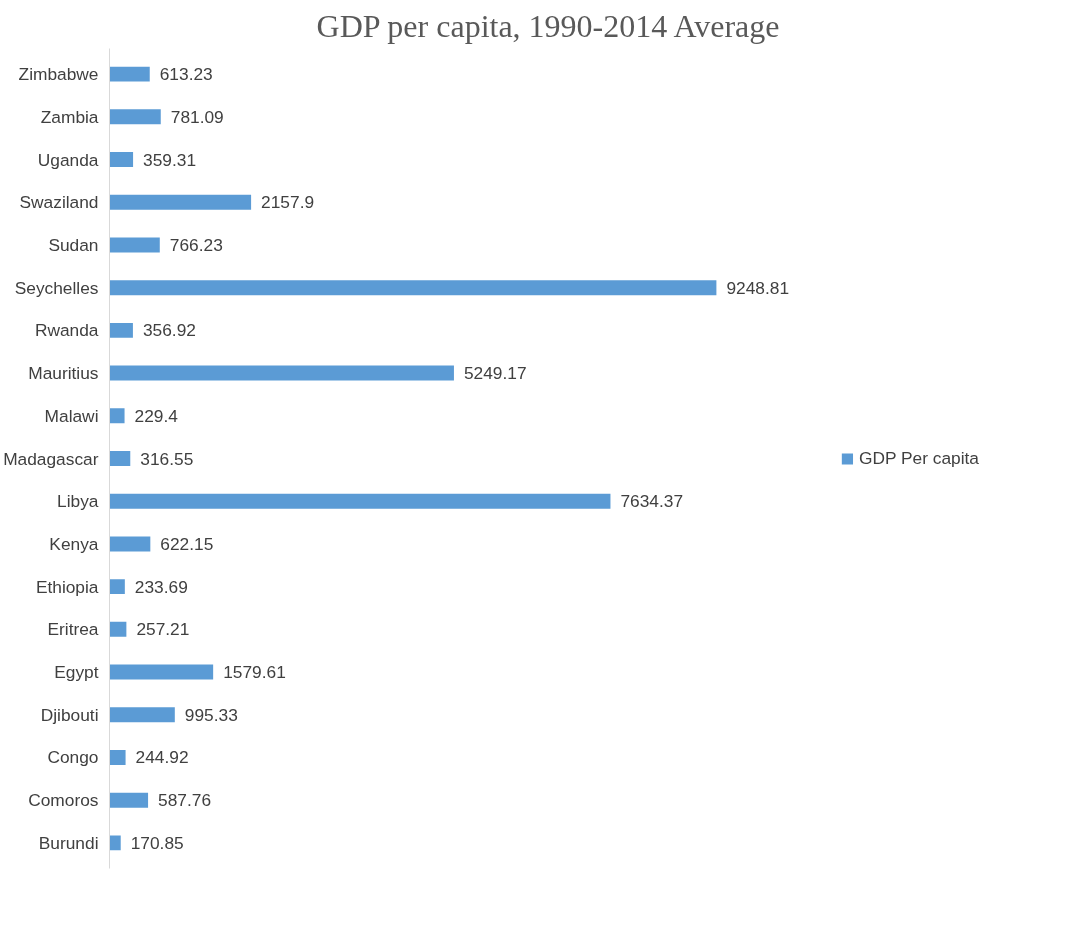 This screenshot has width=1073, height=951. What do you see at coordinates (169, 330) in the screenshot?
I see `data-label: 356.92` at bounding box center [169, 330].